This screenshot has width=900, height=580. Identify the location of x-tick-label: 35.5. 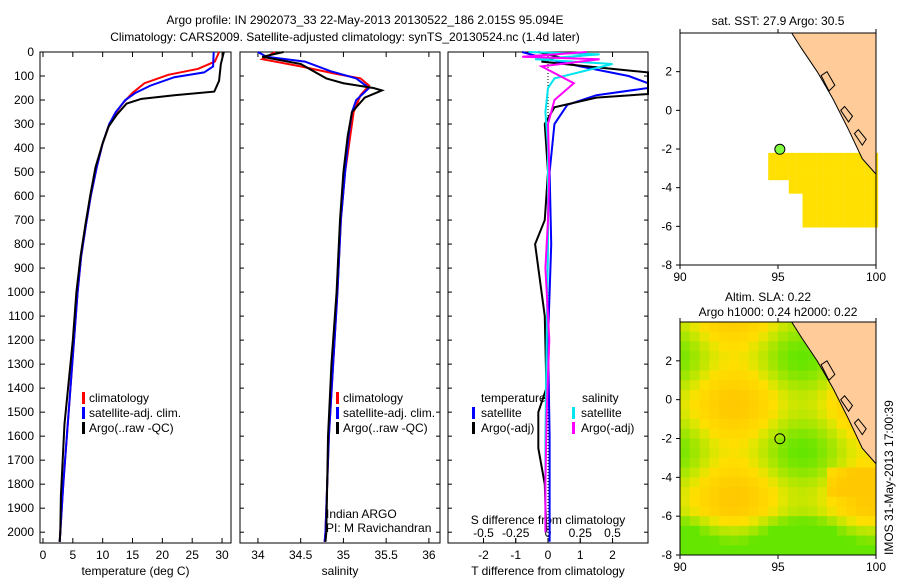
(386, 555).